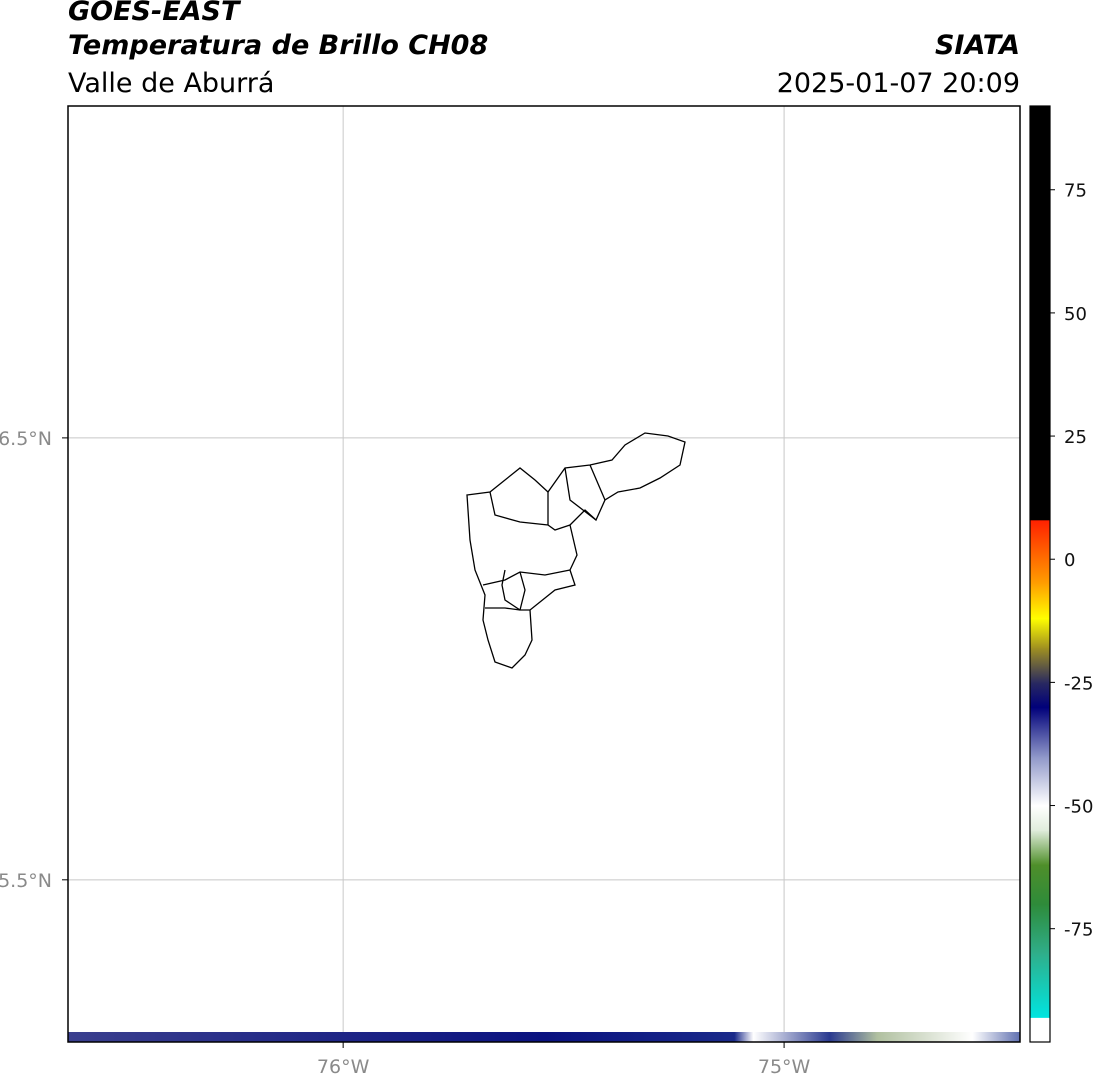  Describe the element at coordinates (1075, 437) in the screenshot. I see `colorbar-tick-label: 25` at that location.